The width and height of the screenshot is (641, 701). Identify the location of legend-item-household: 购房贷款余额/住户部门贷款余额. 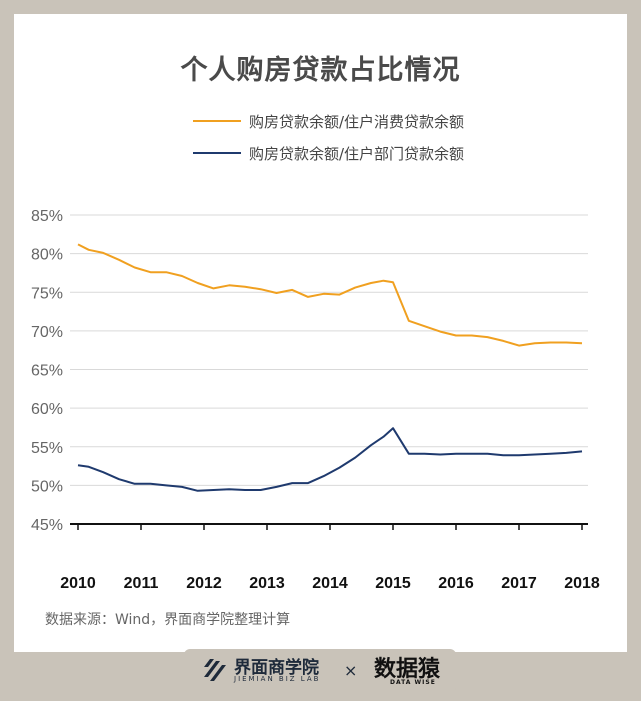
(328, 153).